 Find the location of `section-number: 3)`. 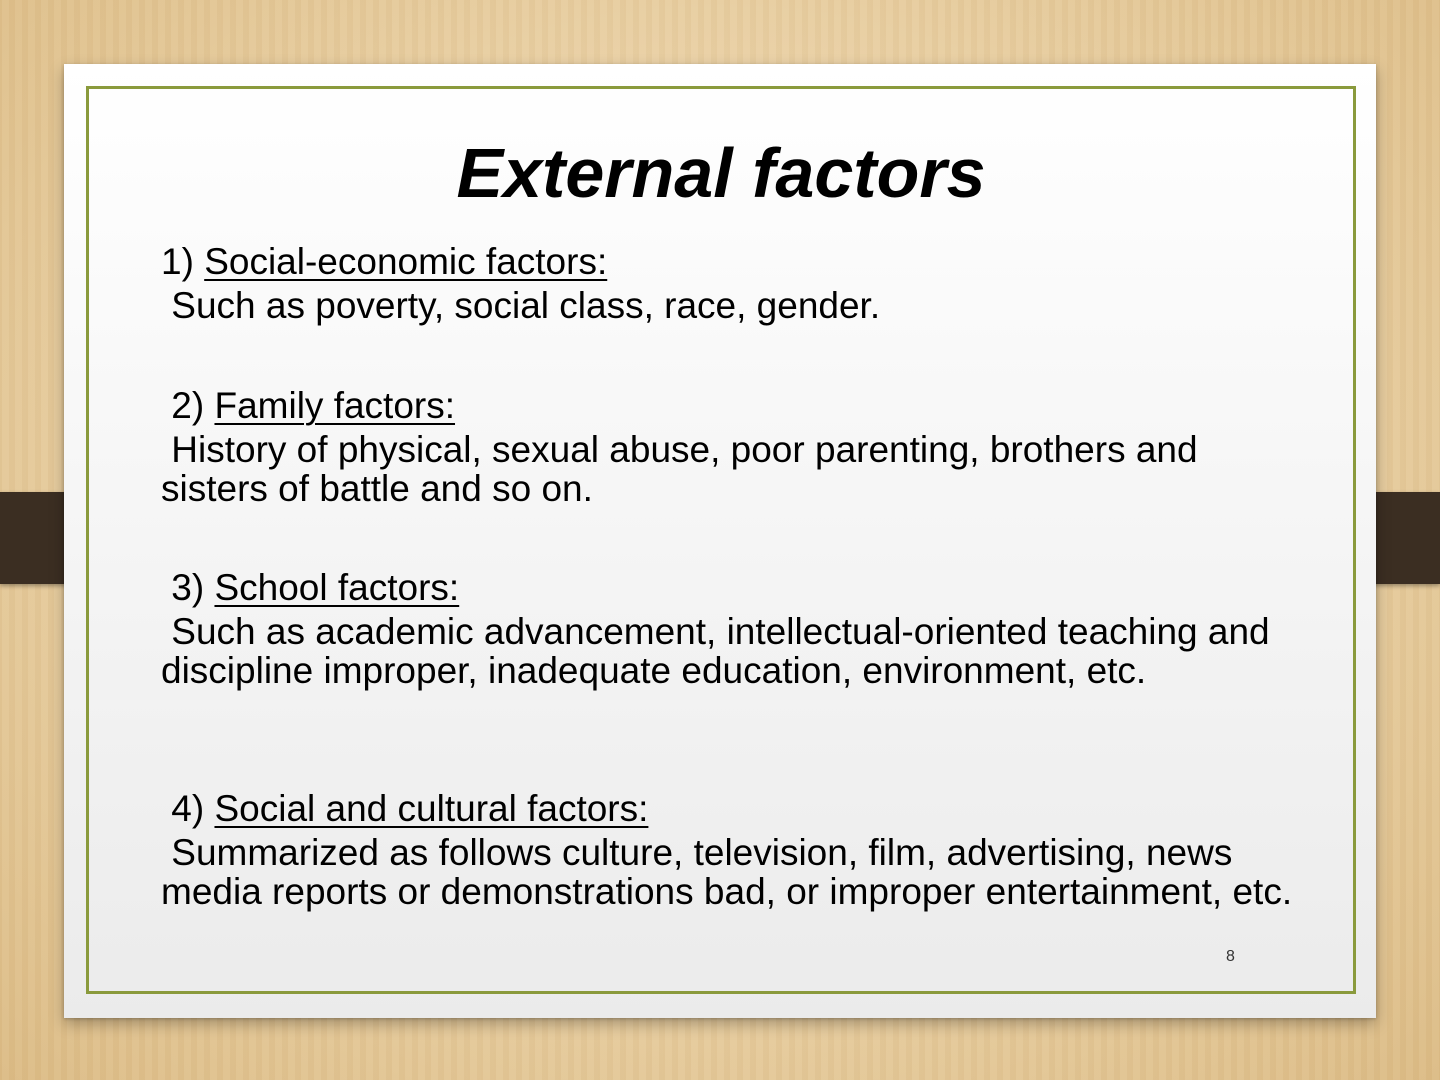

section-number: 3) is located at coordinates (183, 587).